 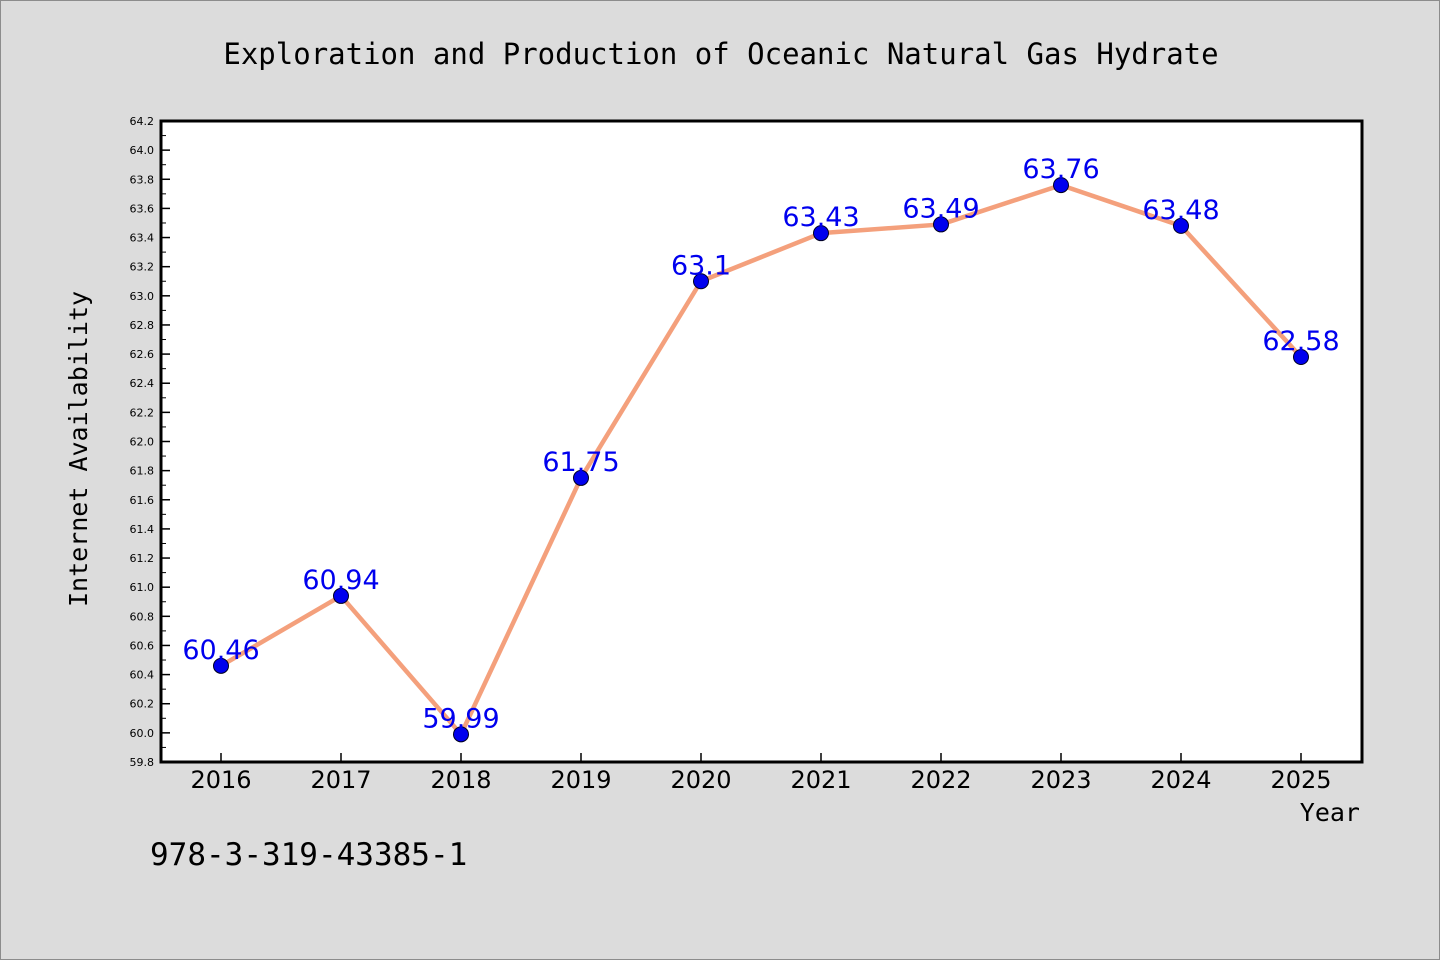 I want to click on y-tick-label: 61.2, so click(x=142, y=558).